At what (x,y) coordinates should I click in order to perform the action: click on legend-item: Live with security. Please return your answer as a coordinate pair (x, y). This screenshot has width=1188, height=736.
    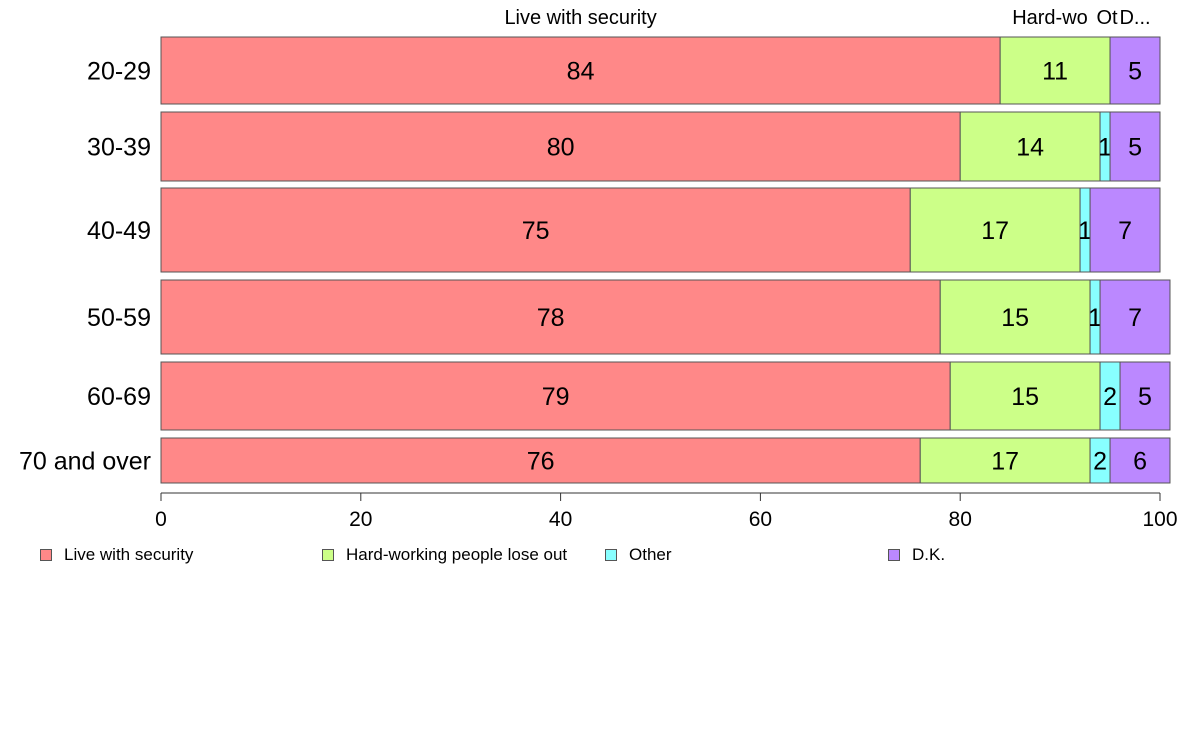
    Looking at the image, I should click on (116, 555).